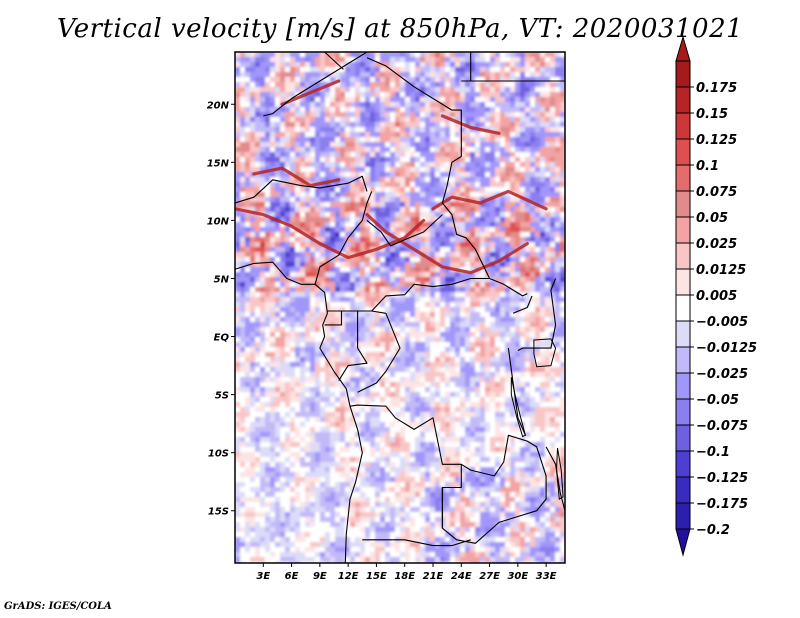 This screenshot has width=800, height=618. Describe the element at coordinates (489, 576) in the screenshot. I see `x-tick-label: 27E` at that location.